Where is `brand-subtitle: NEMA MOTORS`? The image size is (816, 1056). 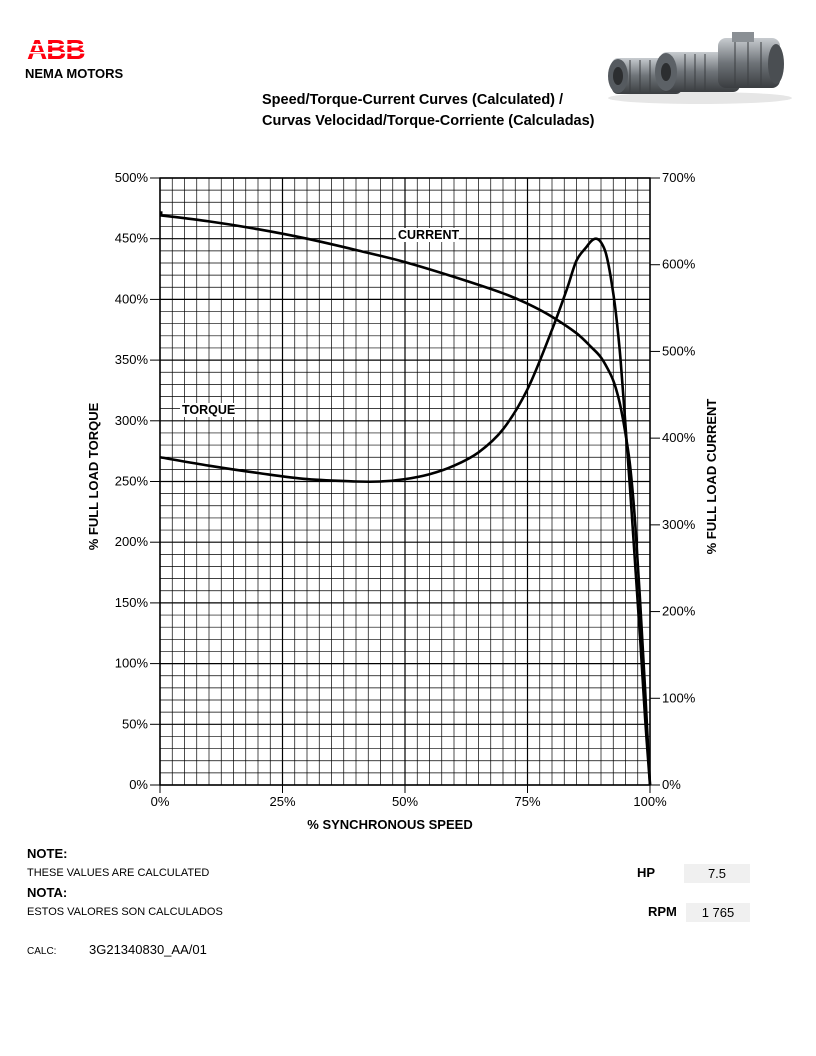 brand-subtitle: NEMA MOTORS is located at coordinates (74, 73).